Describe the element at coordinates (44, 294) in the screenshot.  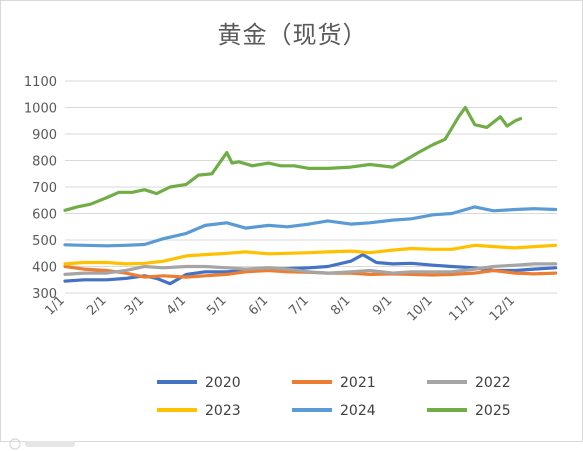
I see `y-tick-label: 300` at that location.